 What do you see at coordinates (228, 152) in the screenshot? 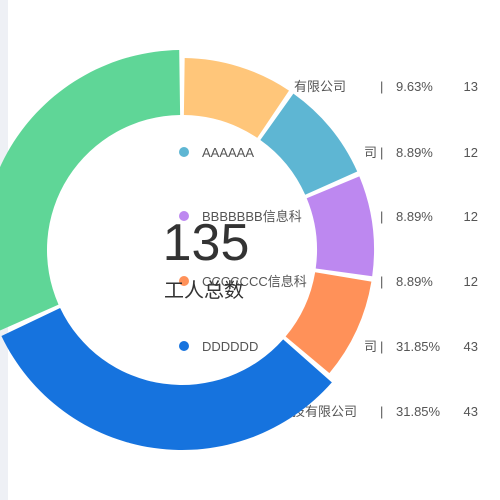
I see `legend-name-2: AAAAAA` at bounding box center [228, 152].